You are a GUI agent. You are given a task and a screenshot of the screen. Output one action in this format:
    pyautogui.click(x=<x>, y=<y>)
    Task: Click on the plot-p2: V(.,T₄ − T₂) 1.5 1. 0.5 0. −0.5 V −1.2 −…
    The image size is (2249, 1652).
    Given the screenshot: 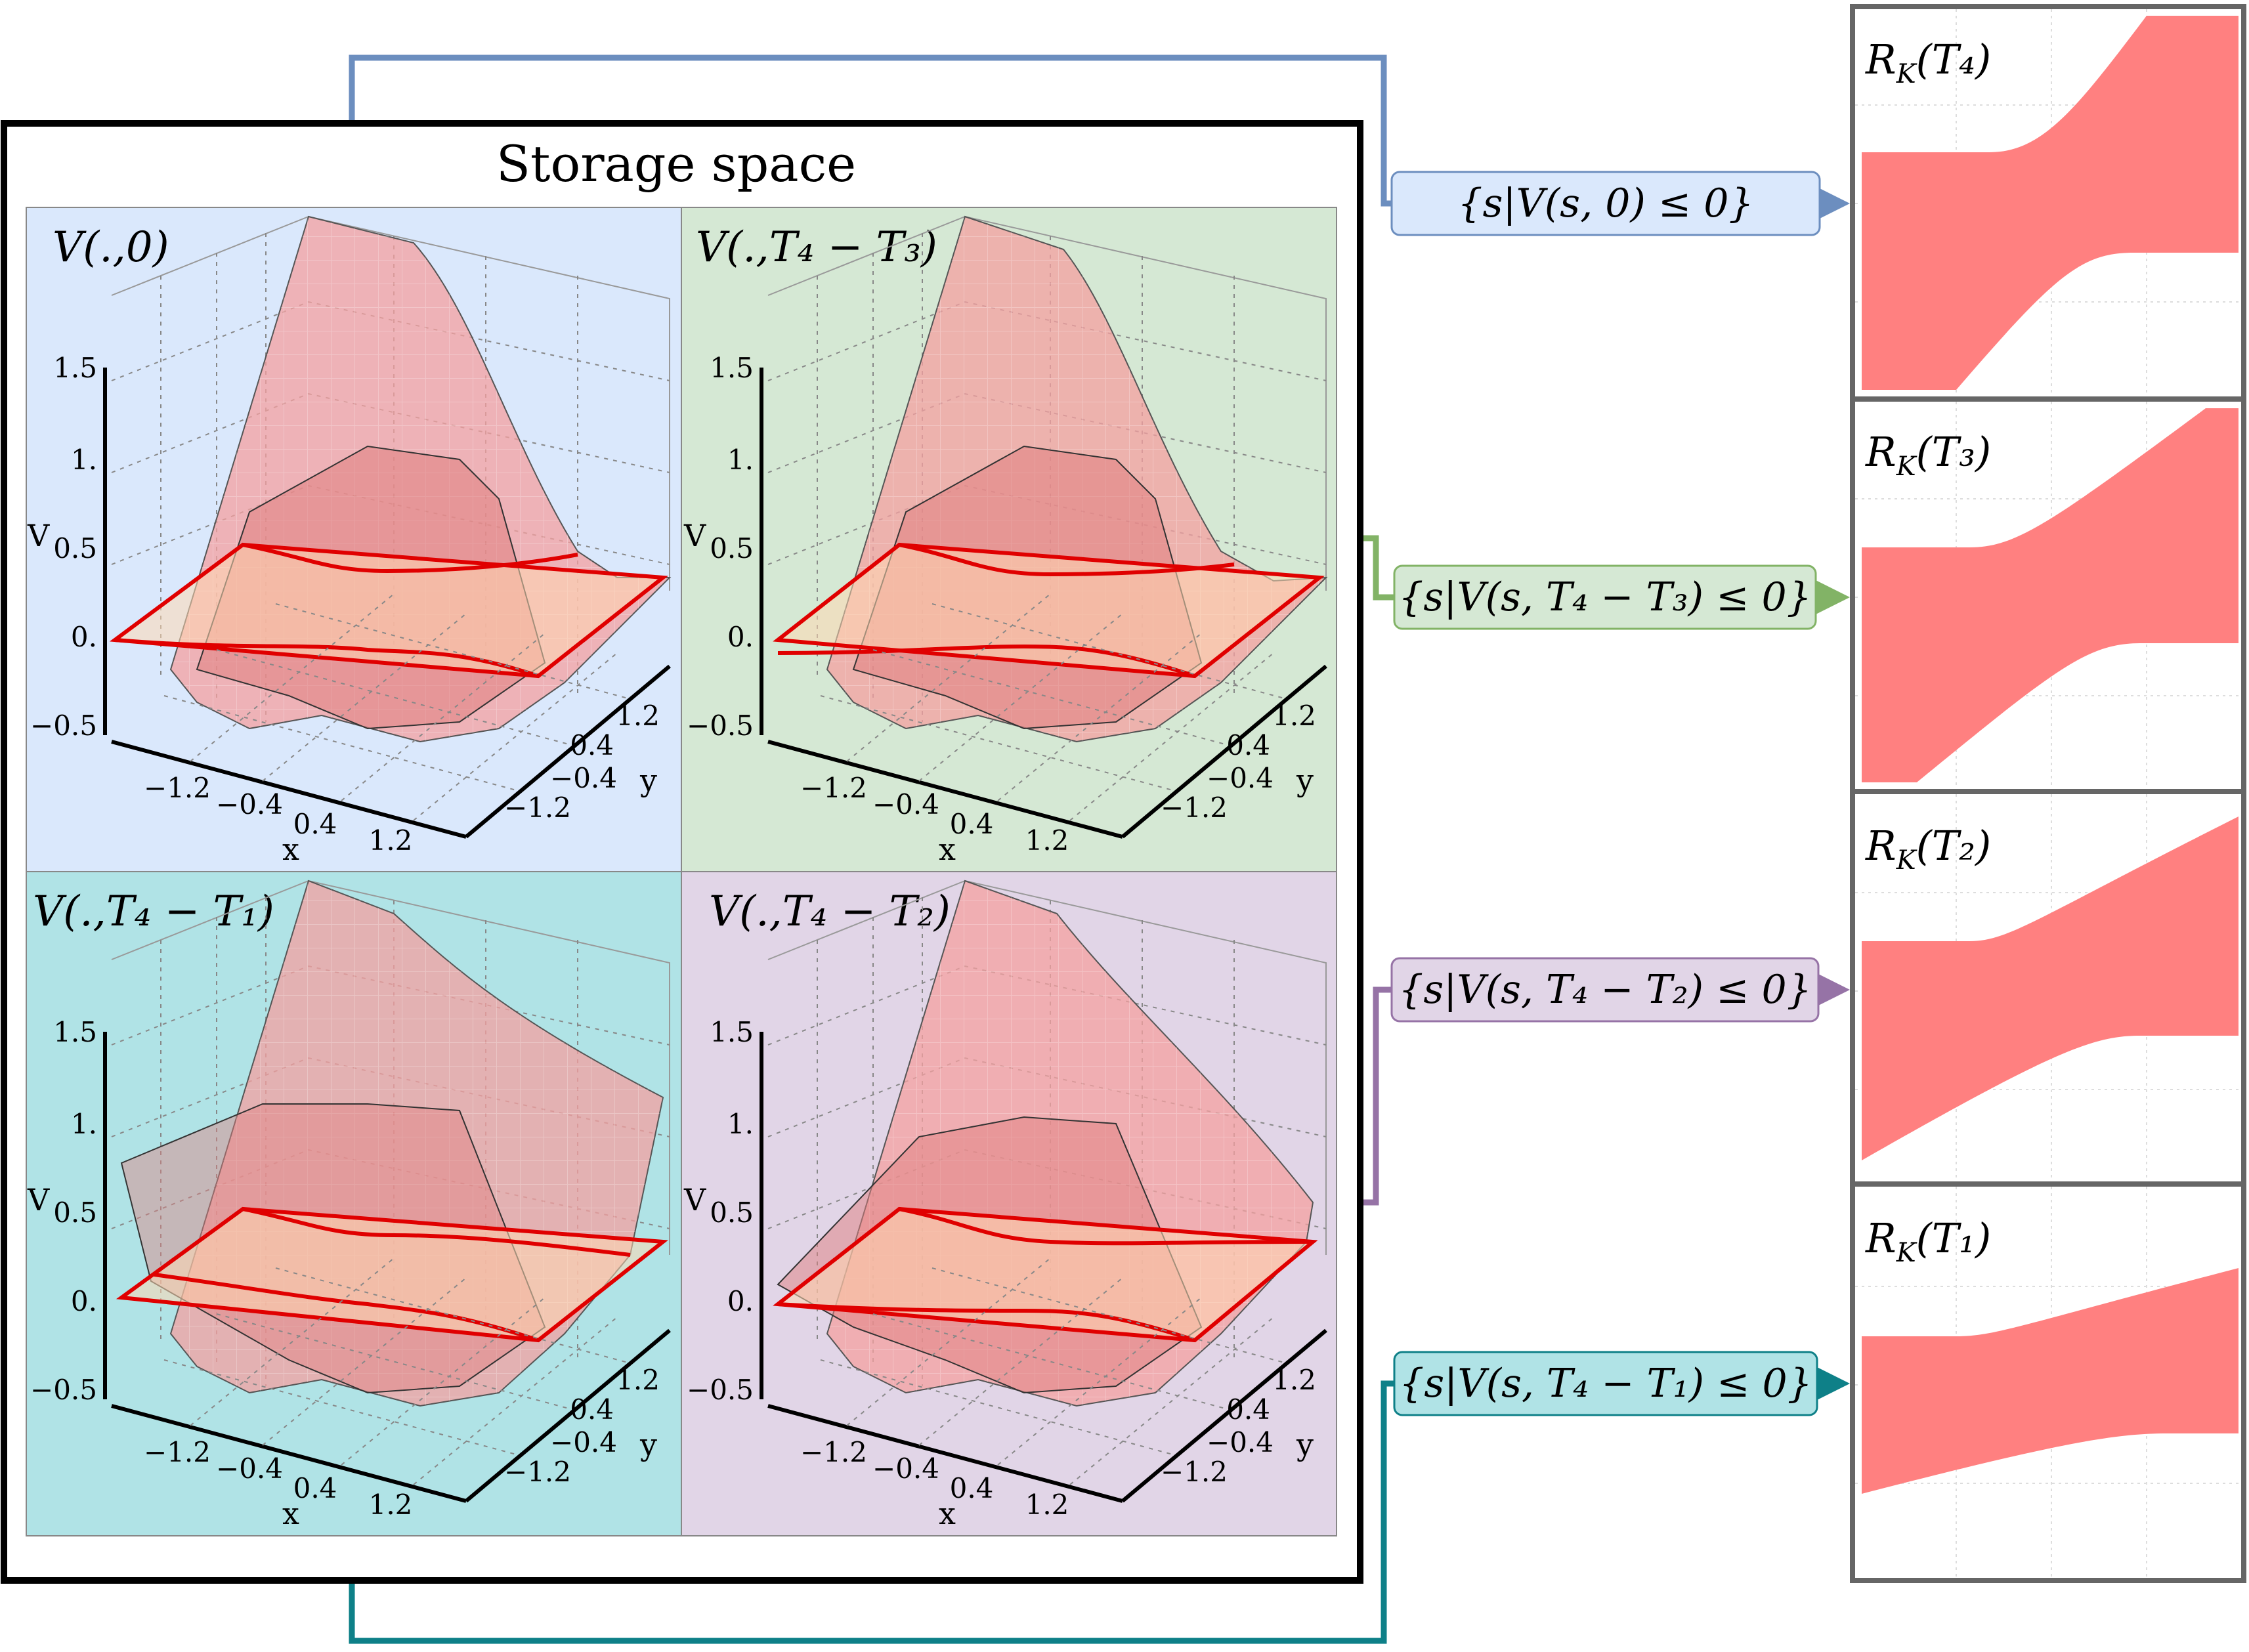 What is the action you would take?
    pyautogui.click(x=1005, y=1205)
    